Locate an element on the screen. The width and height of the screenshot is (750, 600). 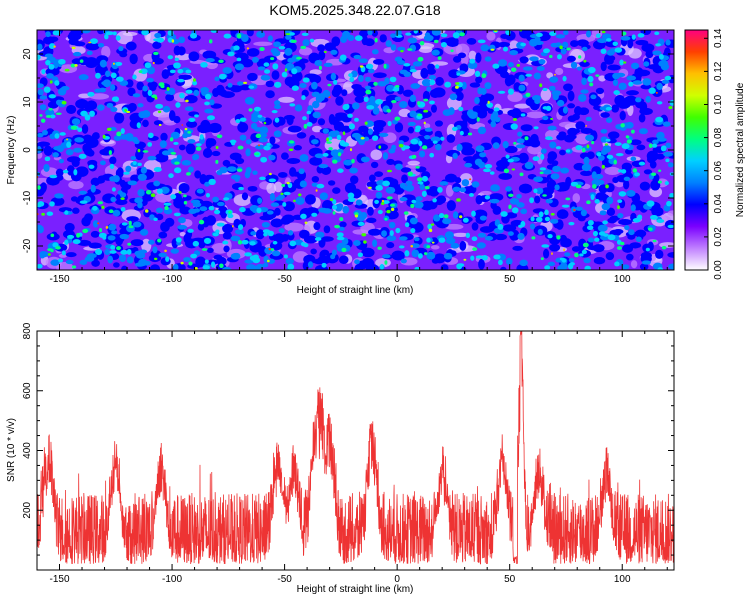
colorbar-ticks: 0.00 0.02 0.04 0.06 0.08 0.10 0.12 0.14 is located at coordinates (714, 154).